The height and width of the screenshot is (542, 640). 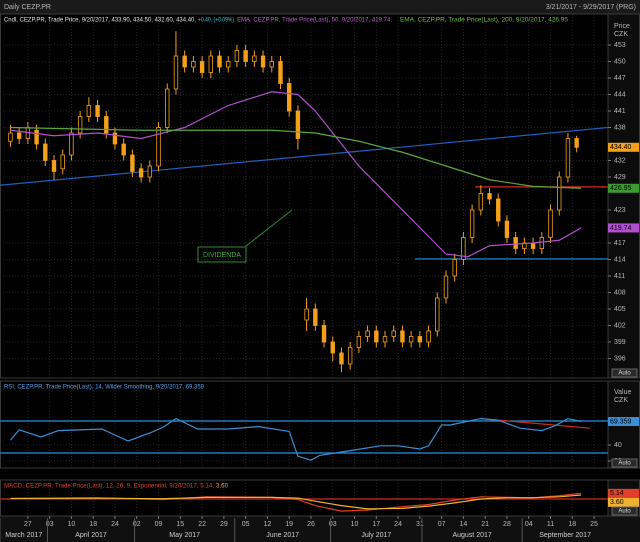 What do you see at coordinates (28, 524) in the screenshot?
I see `x-tick-label: 27` at bounding box center [28, 524].